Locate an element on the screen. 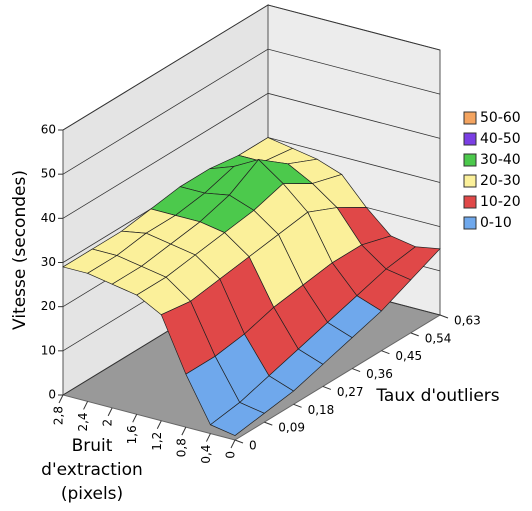 Image resolution: width=532 pixels, height=511 pixels. z-tick-label: 60 is located at coordinates (48, 130).